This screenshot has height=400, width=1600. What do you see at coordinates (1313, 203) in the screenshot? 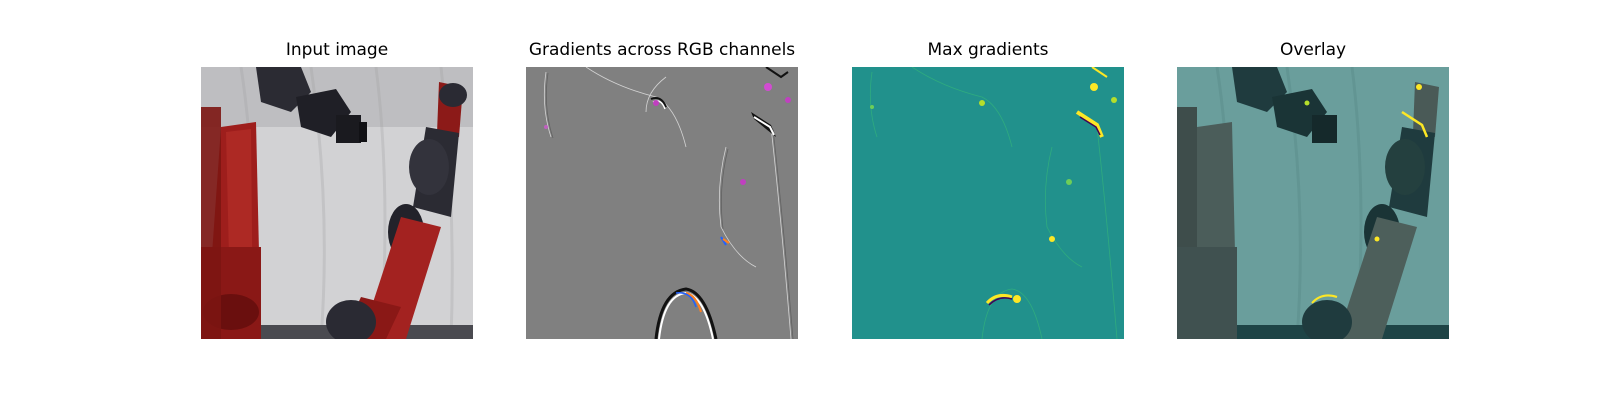
I see `overlay-image` at bounding box center [1313, 203].